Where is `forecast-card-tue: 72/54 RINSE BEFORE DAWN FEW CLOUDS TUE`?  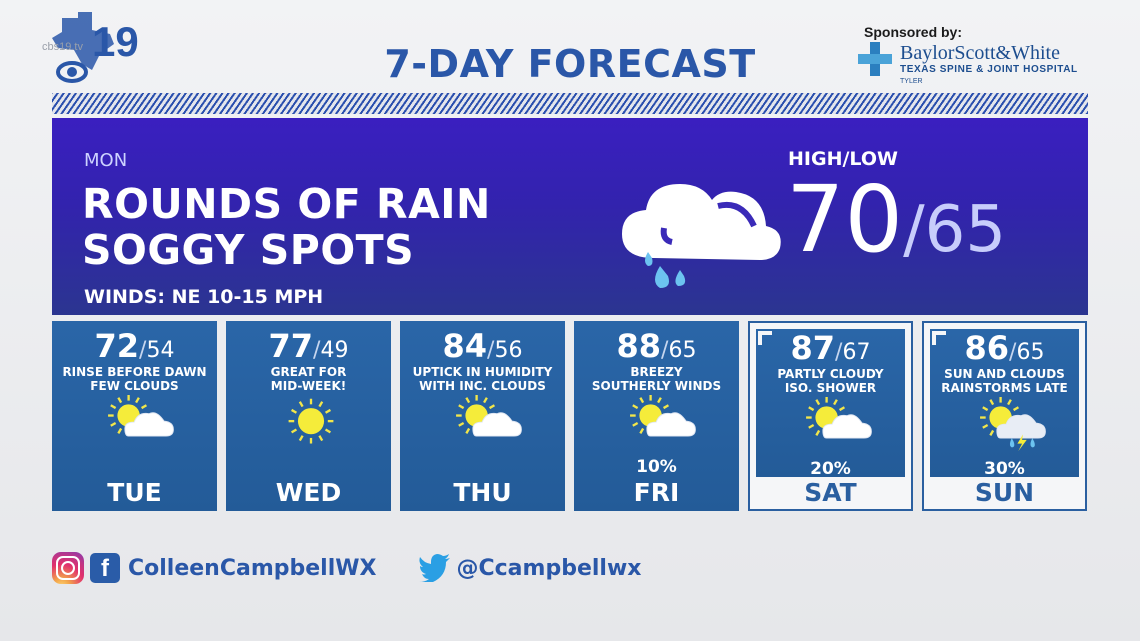 forecast-card-tue: 72/54 RINSE BEFORE DAWN FEW CLOUDS TUE is located at coordinates (134, 416).